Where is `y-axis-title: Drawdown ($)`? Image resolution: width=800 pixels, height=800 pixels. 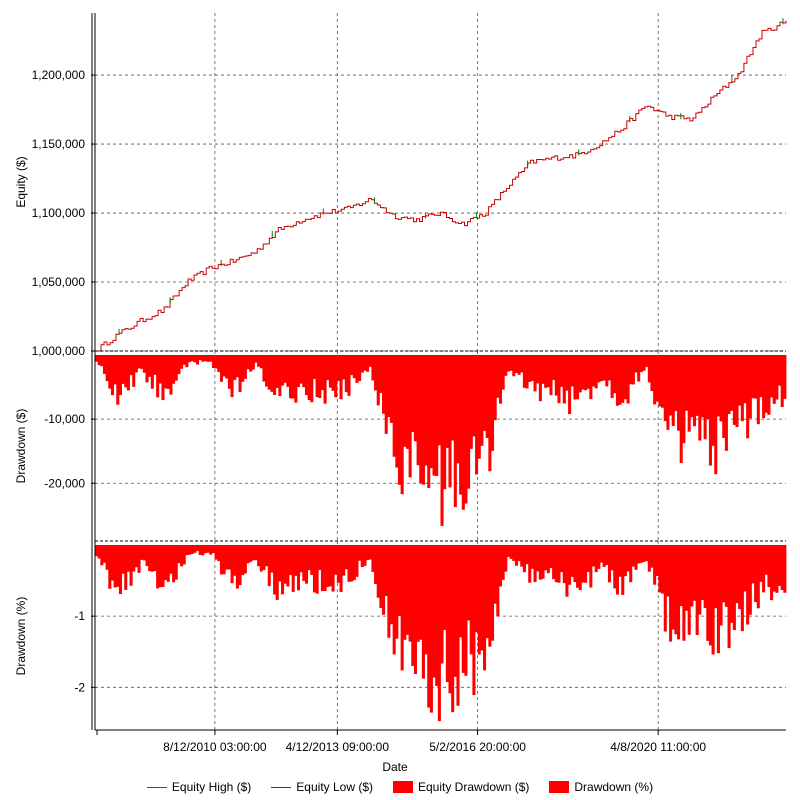
y-axis-title: Drawdown ($) is located at coordinates (21, 446).